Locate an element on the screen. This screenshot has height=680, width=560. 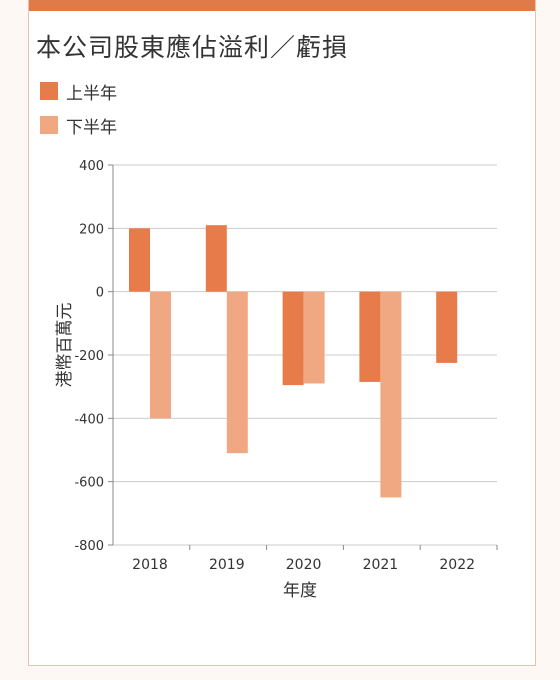
bar-first-half-2020 is located at coordinates (293, 338).